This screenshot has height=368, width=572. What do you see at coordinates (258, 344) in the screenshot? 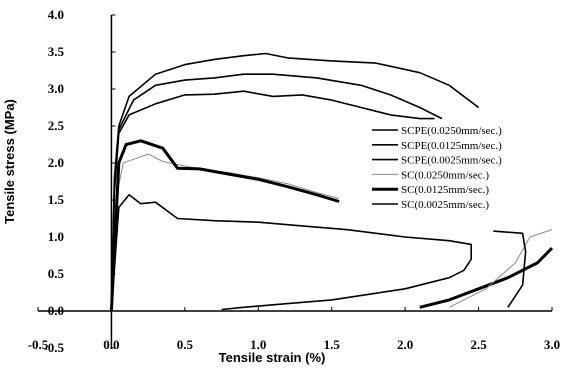
I see `x-tick-label: 1.0` at bounding box center [258, 344].